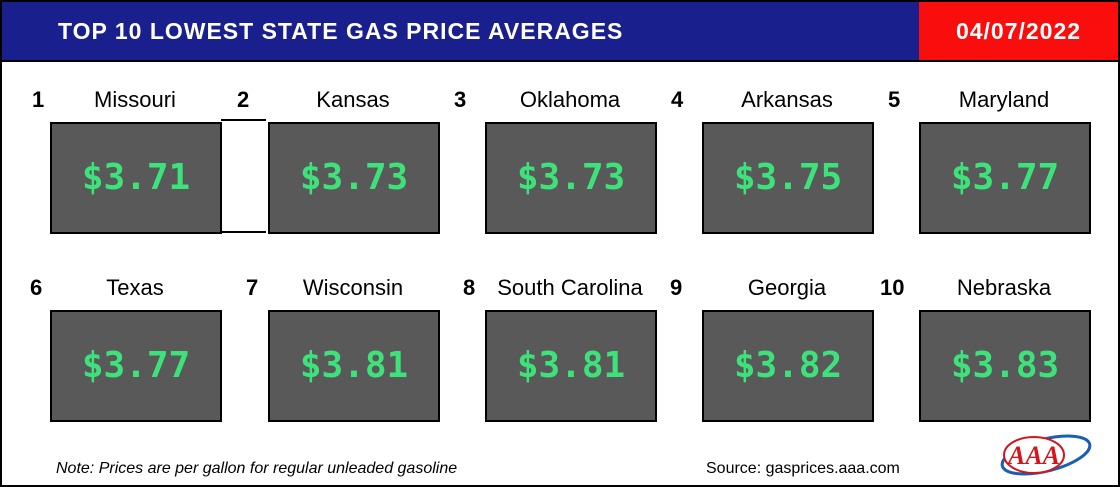 The height and width of the screenshot is (487, 1120). What do you see at coordinates (36, 287) in the screenshot?
I see `rank-number: 6` at bounding box center [36, 287].